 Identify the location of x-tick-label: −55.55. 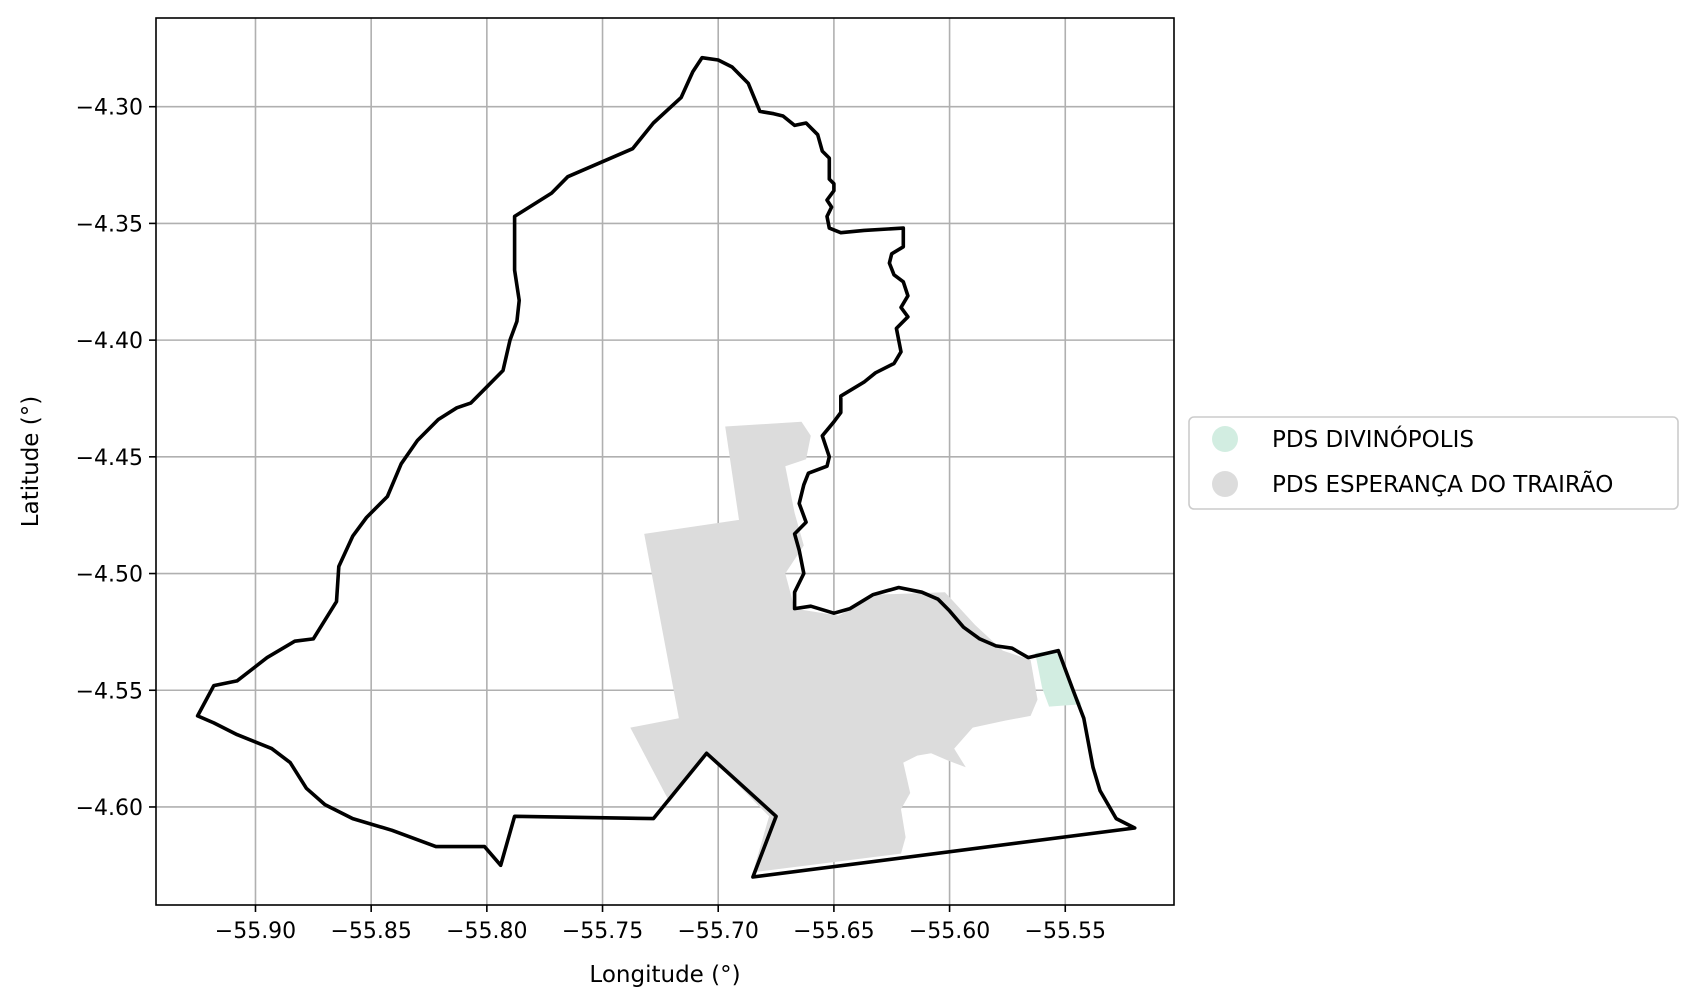
(1065, 931).